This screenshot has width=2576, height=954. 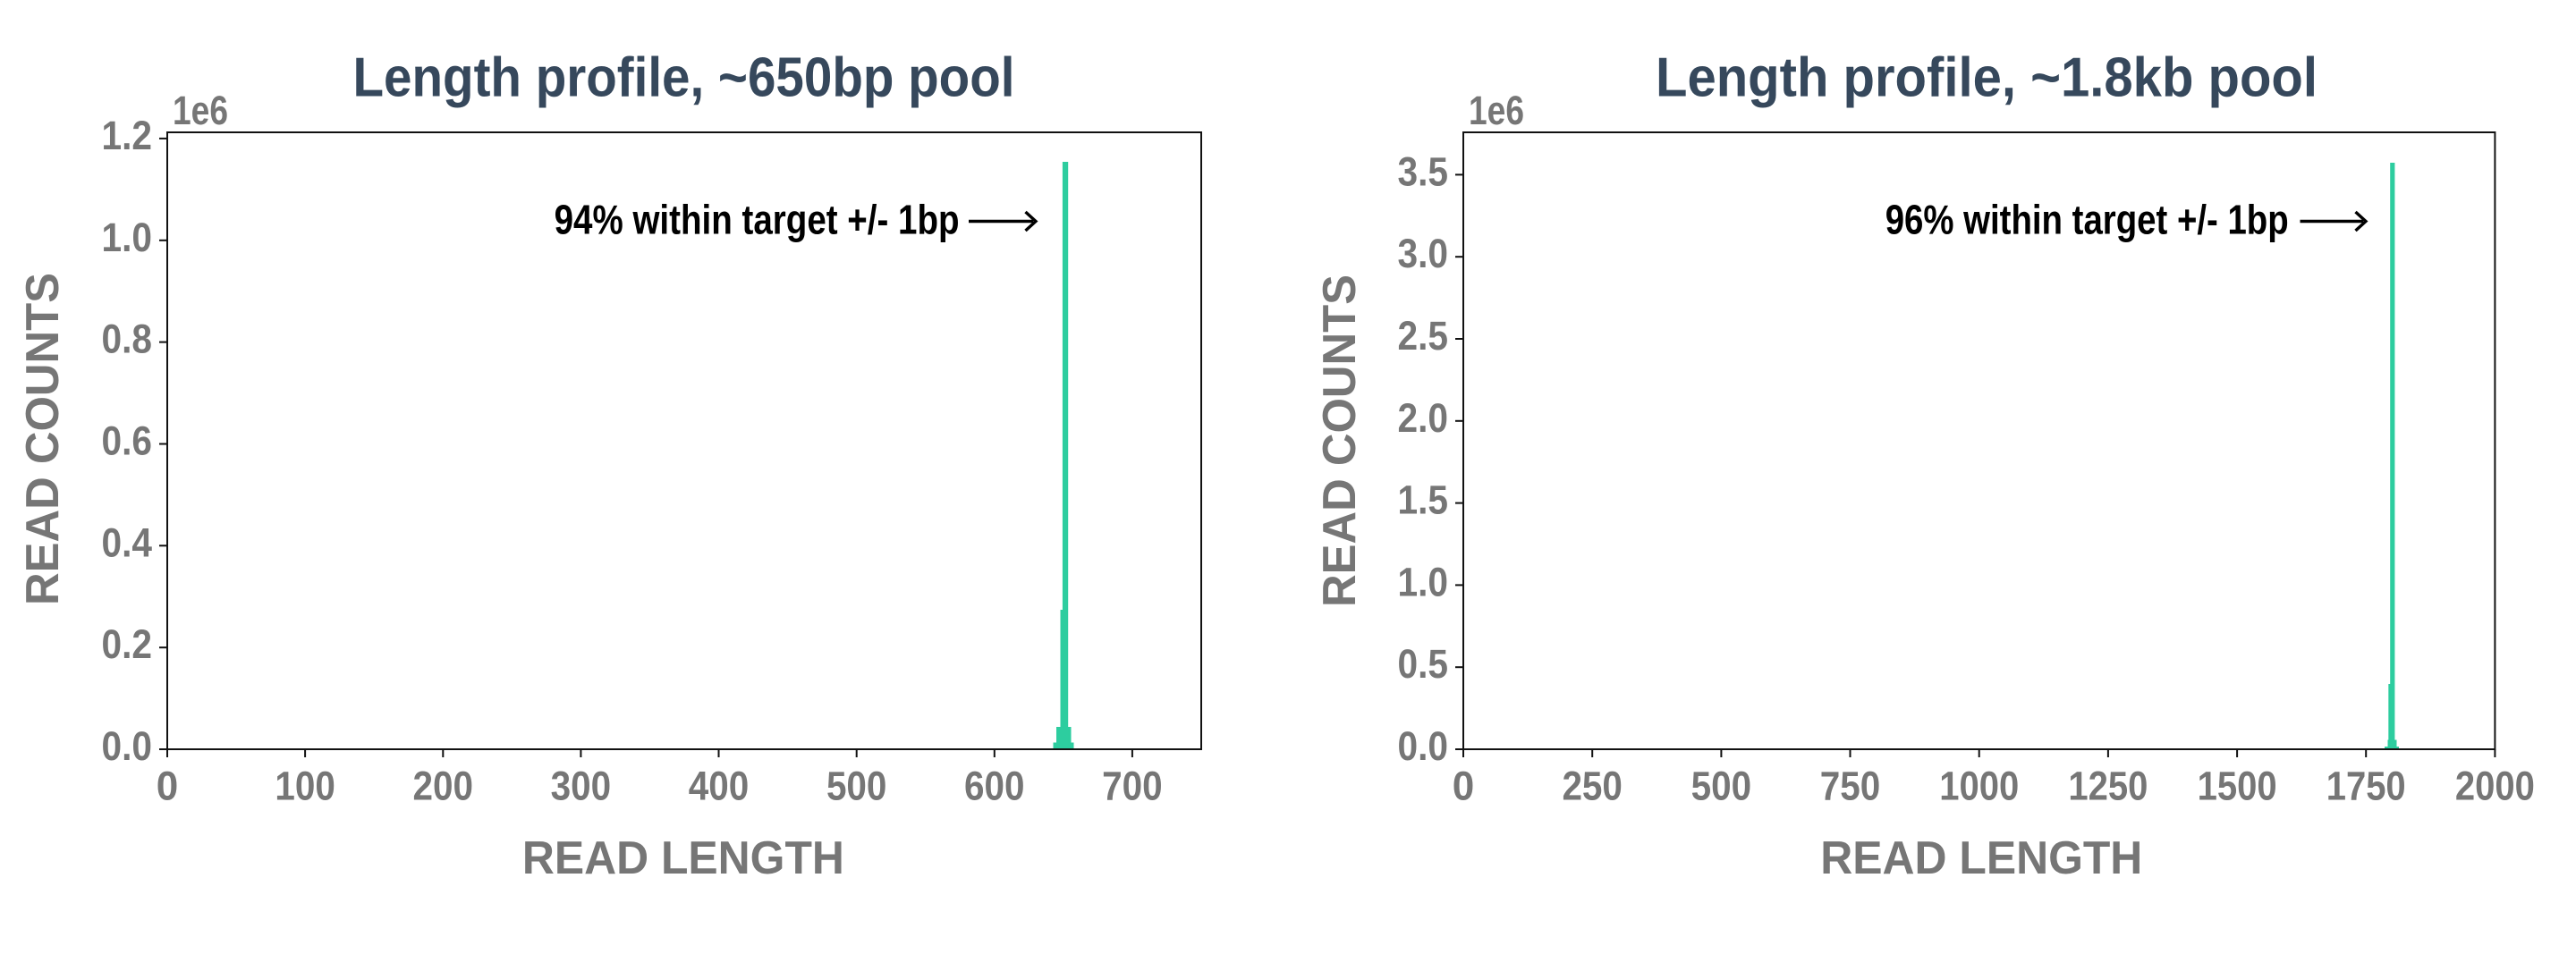 What do you see at coordinates (2366, 785) in the screenshot?
I see `svg-text: 1750` at bounding box center [2366, 785].